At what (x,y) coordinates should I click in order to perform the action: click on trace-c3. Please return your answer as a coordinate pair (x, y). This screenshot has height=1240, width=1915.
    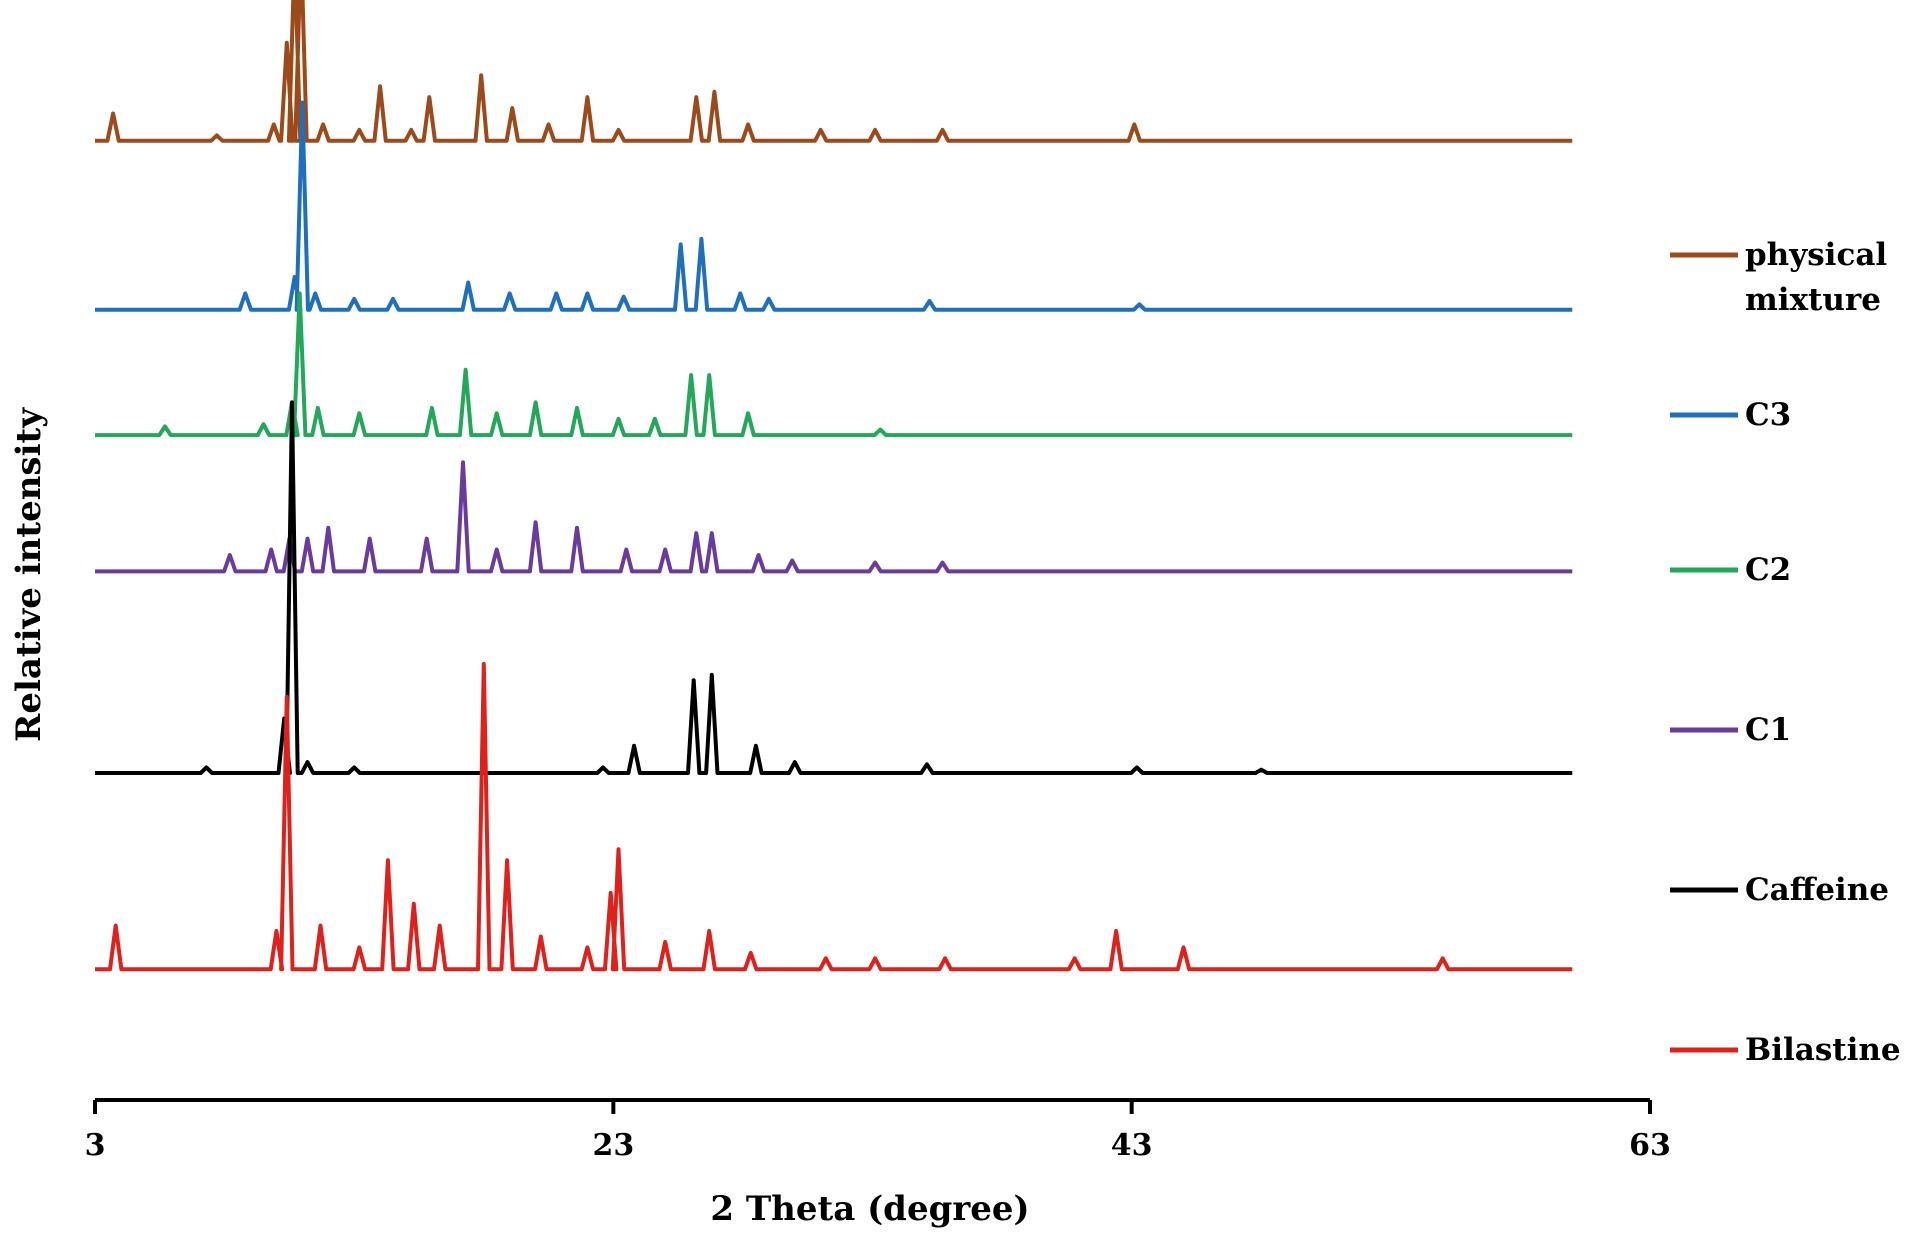
    Looking at the image, I should click on (834, 206).